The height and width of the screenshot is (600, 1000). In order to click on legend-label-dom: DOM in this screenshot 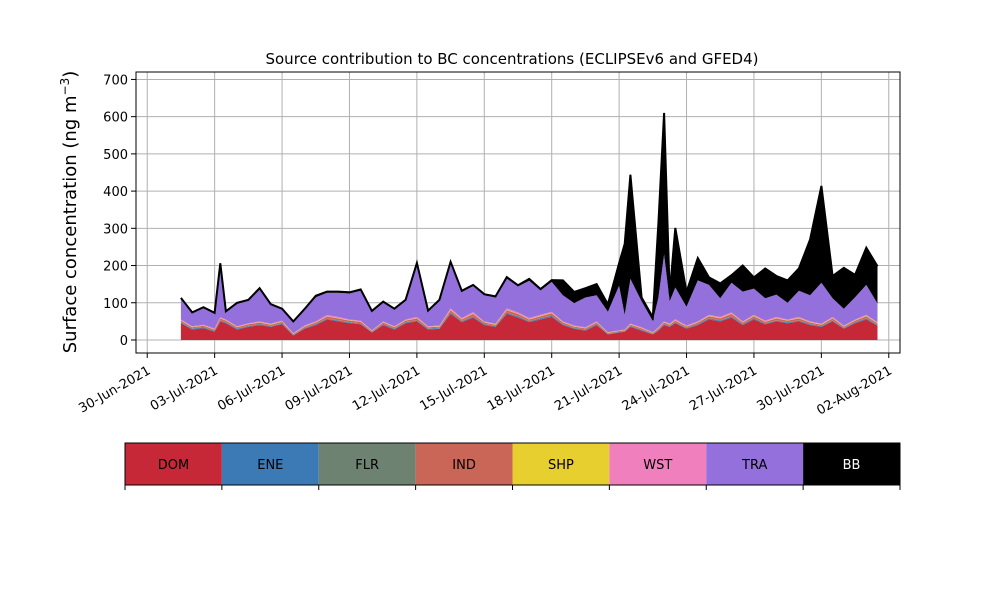, I will do `click(173, 465)`.